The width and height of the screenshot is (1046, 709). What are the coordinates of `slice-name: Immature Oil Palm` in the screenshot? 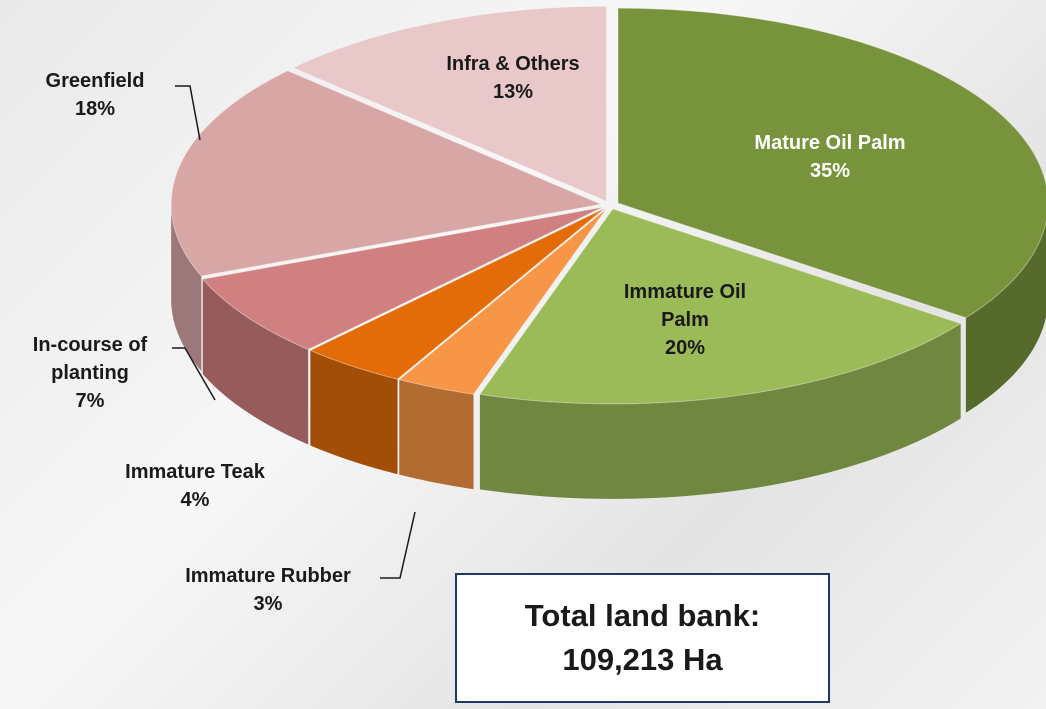 It's located at (685, 306).